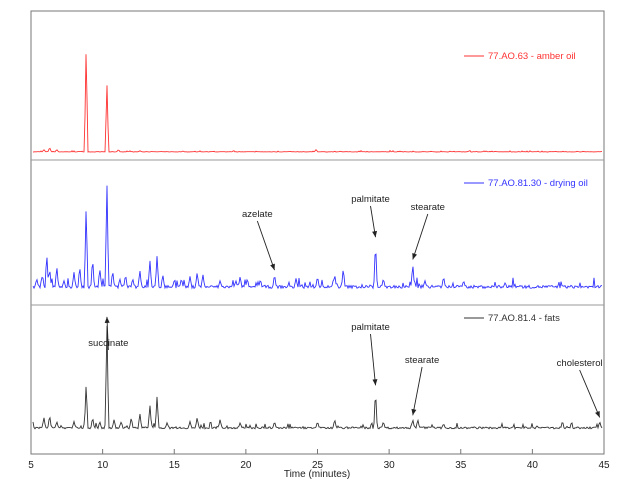 This screenshot has width=632, height=487. Describe the element at coordinates (265, 245) in the screenshot. I see `annotation-arrow-azelate` at that location.